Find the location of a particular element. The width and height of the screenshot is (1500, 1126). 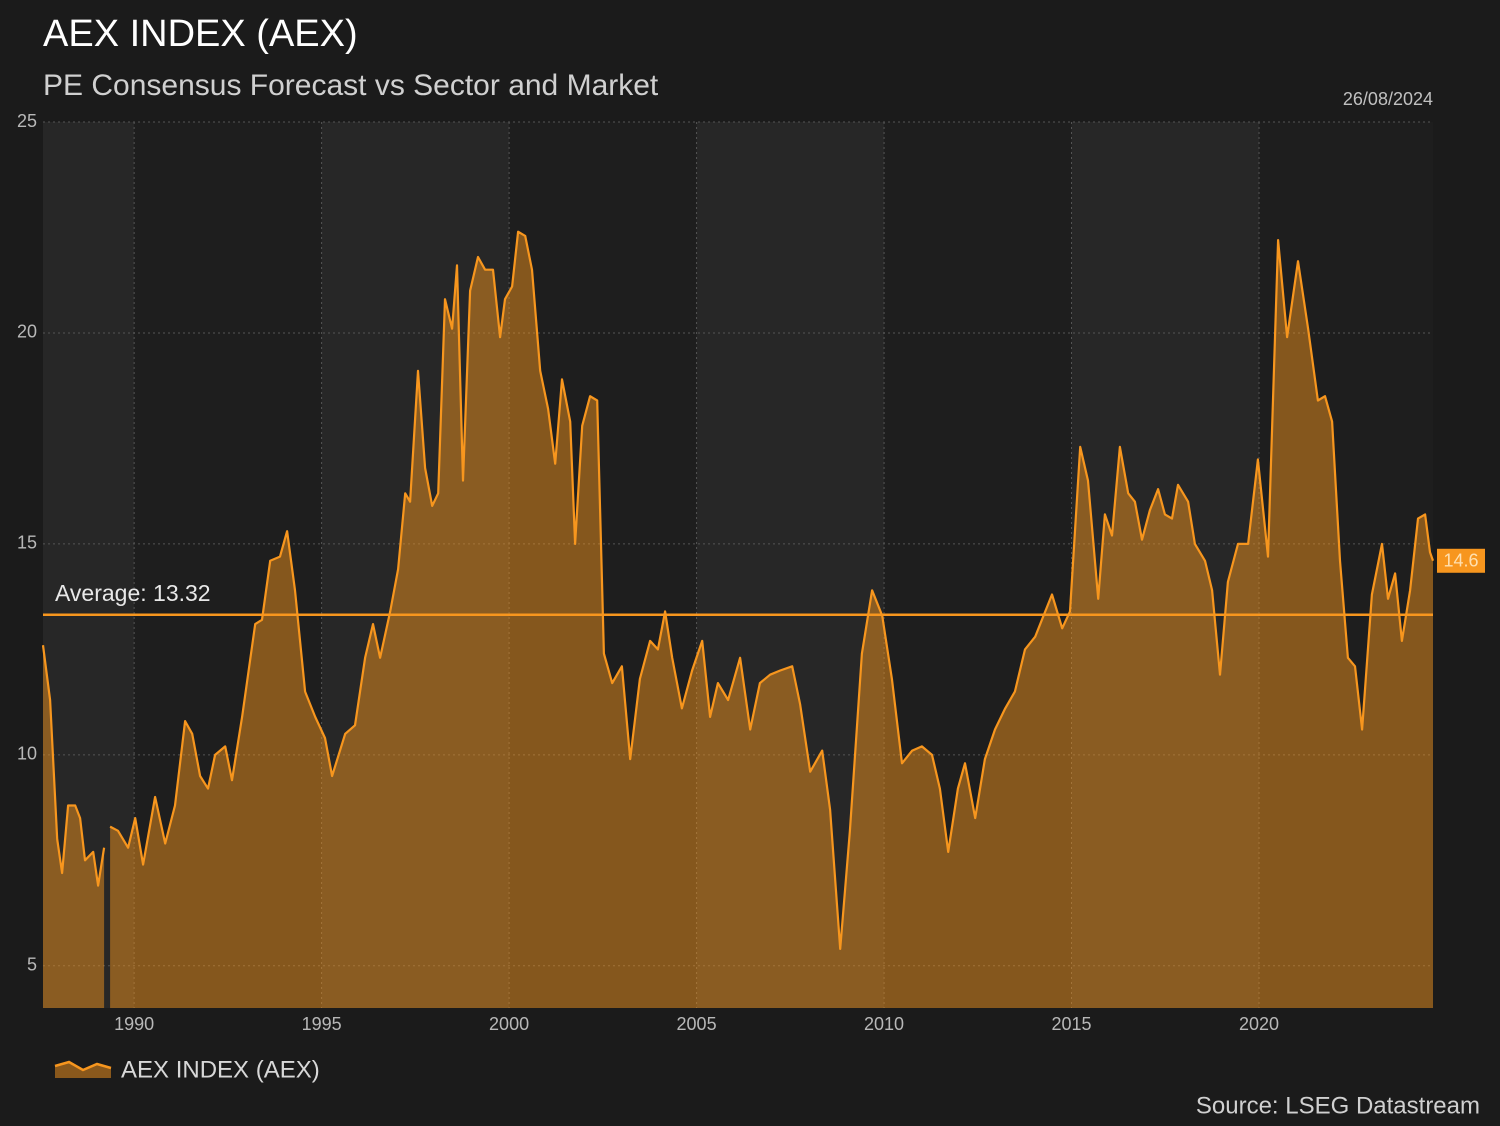

chart-title: AEX INDEX (AEX) is located at coordinates (200, 34).